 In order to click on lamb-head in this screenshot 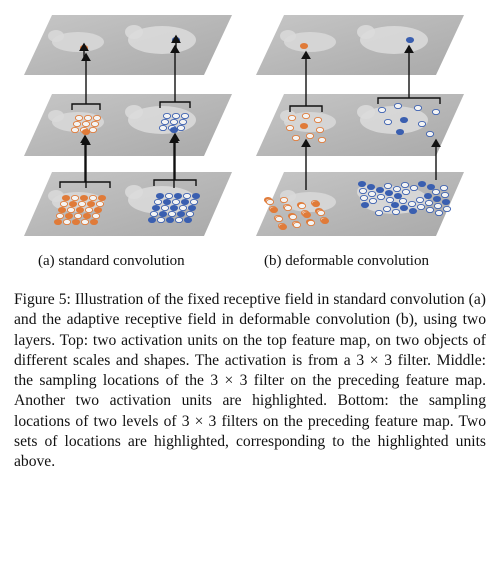, I will do `click(56, 196)`.